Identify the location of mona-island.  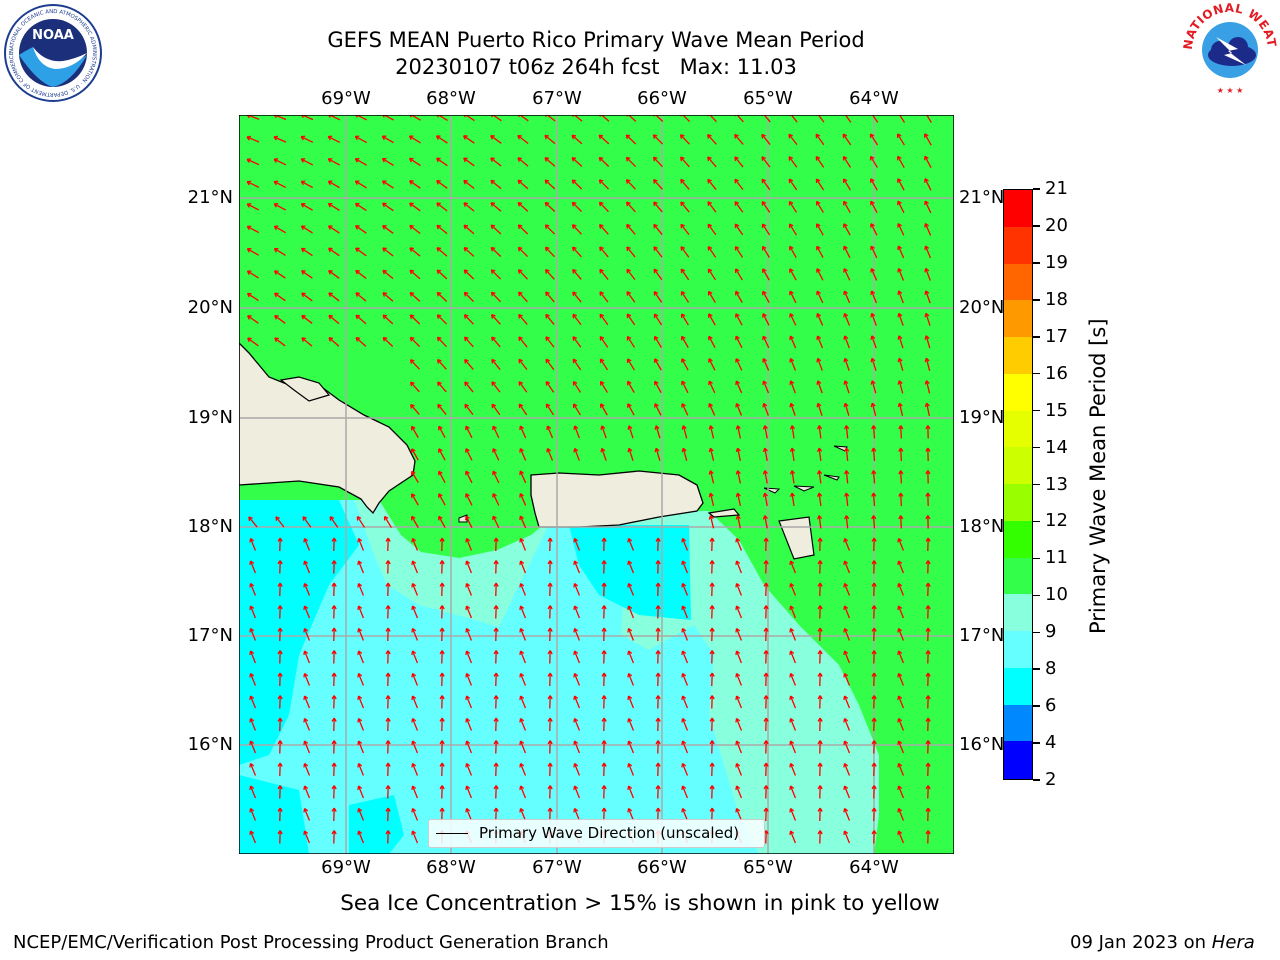
(463, 518).